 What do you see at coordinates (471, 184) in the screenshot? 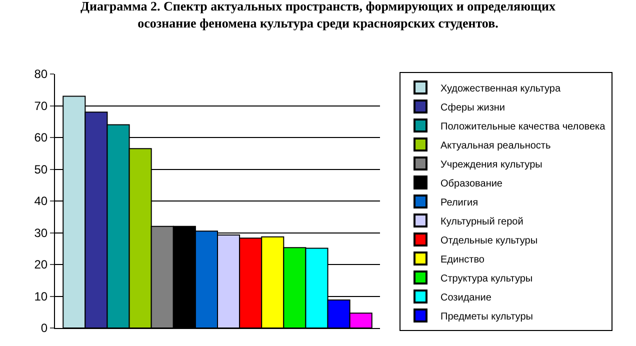
I see `legend-label: Образование` at bounding box center [471, 184].